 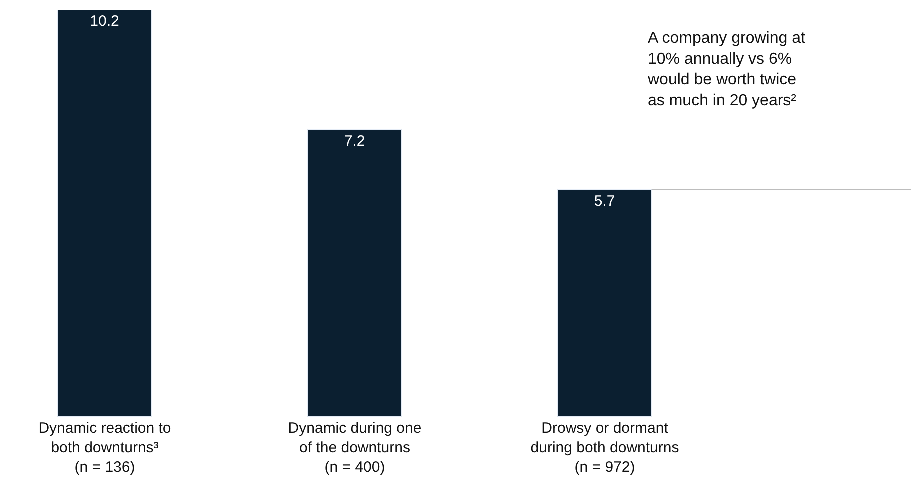 What do you see at coordinates (105, 21) in the screenshot?
I see `data-label: 10.2` at bounding box center [105, 21].